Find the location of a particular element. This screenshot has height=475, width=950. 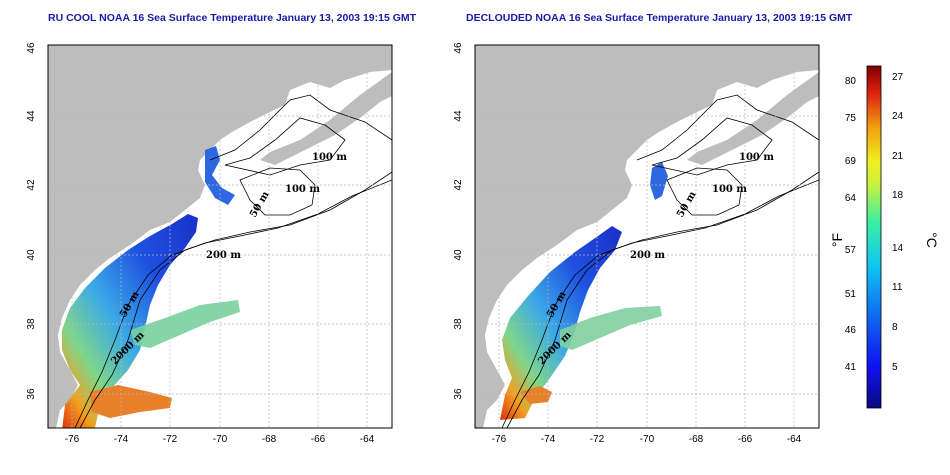

celsius-tick-label: 5 is located at coordinates (895, 367).